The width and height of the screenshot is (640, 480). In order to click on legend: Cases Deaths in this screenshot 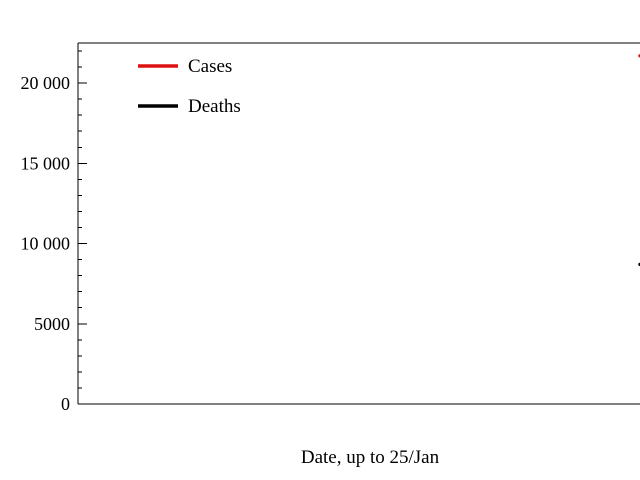, I will do `click(189, 86)`.